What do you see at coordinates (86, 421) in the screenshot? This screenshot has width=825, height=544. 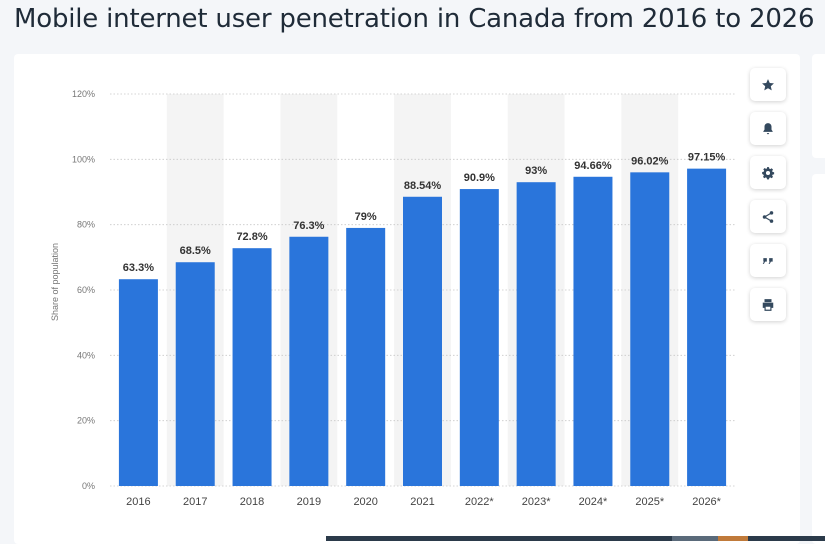 I see `y-tick-label: 20%` at bounding box center [86, 421].